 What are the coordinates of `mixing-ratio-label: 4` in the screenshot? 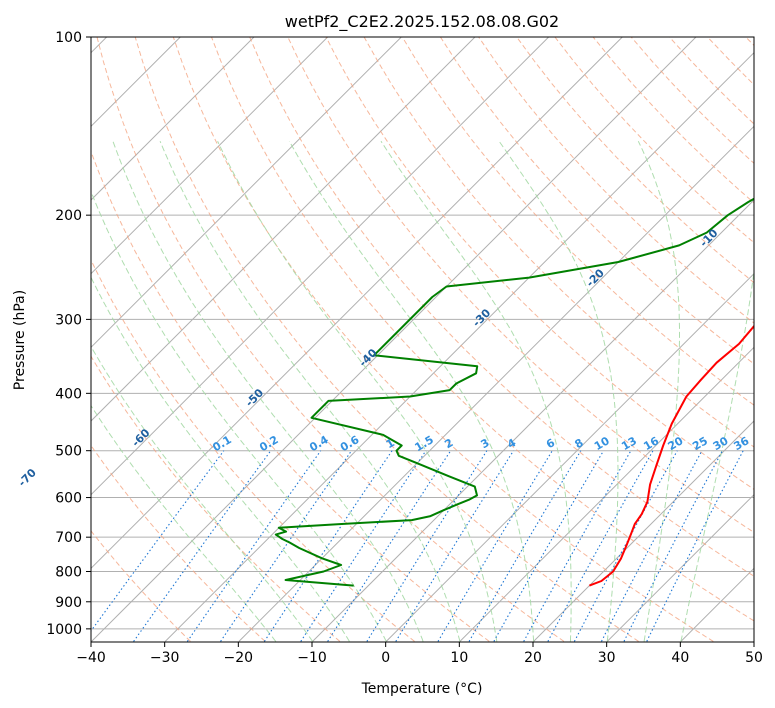 It's located at (511, 443).